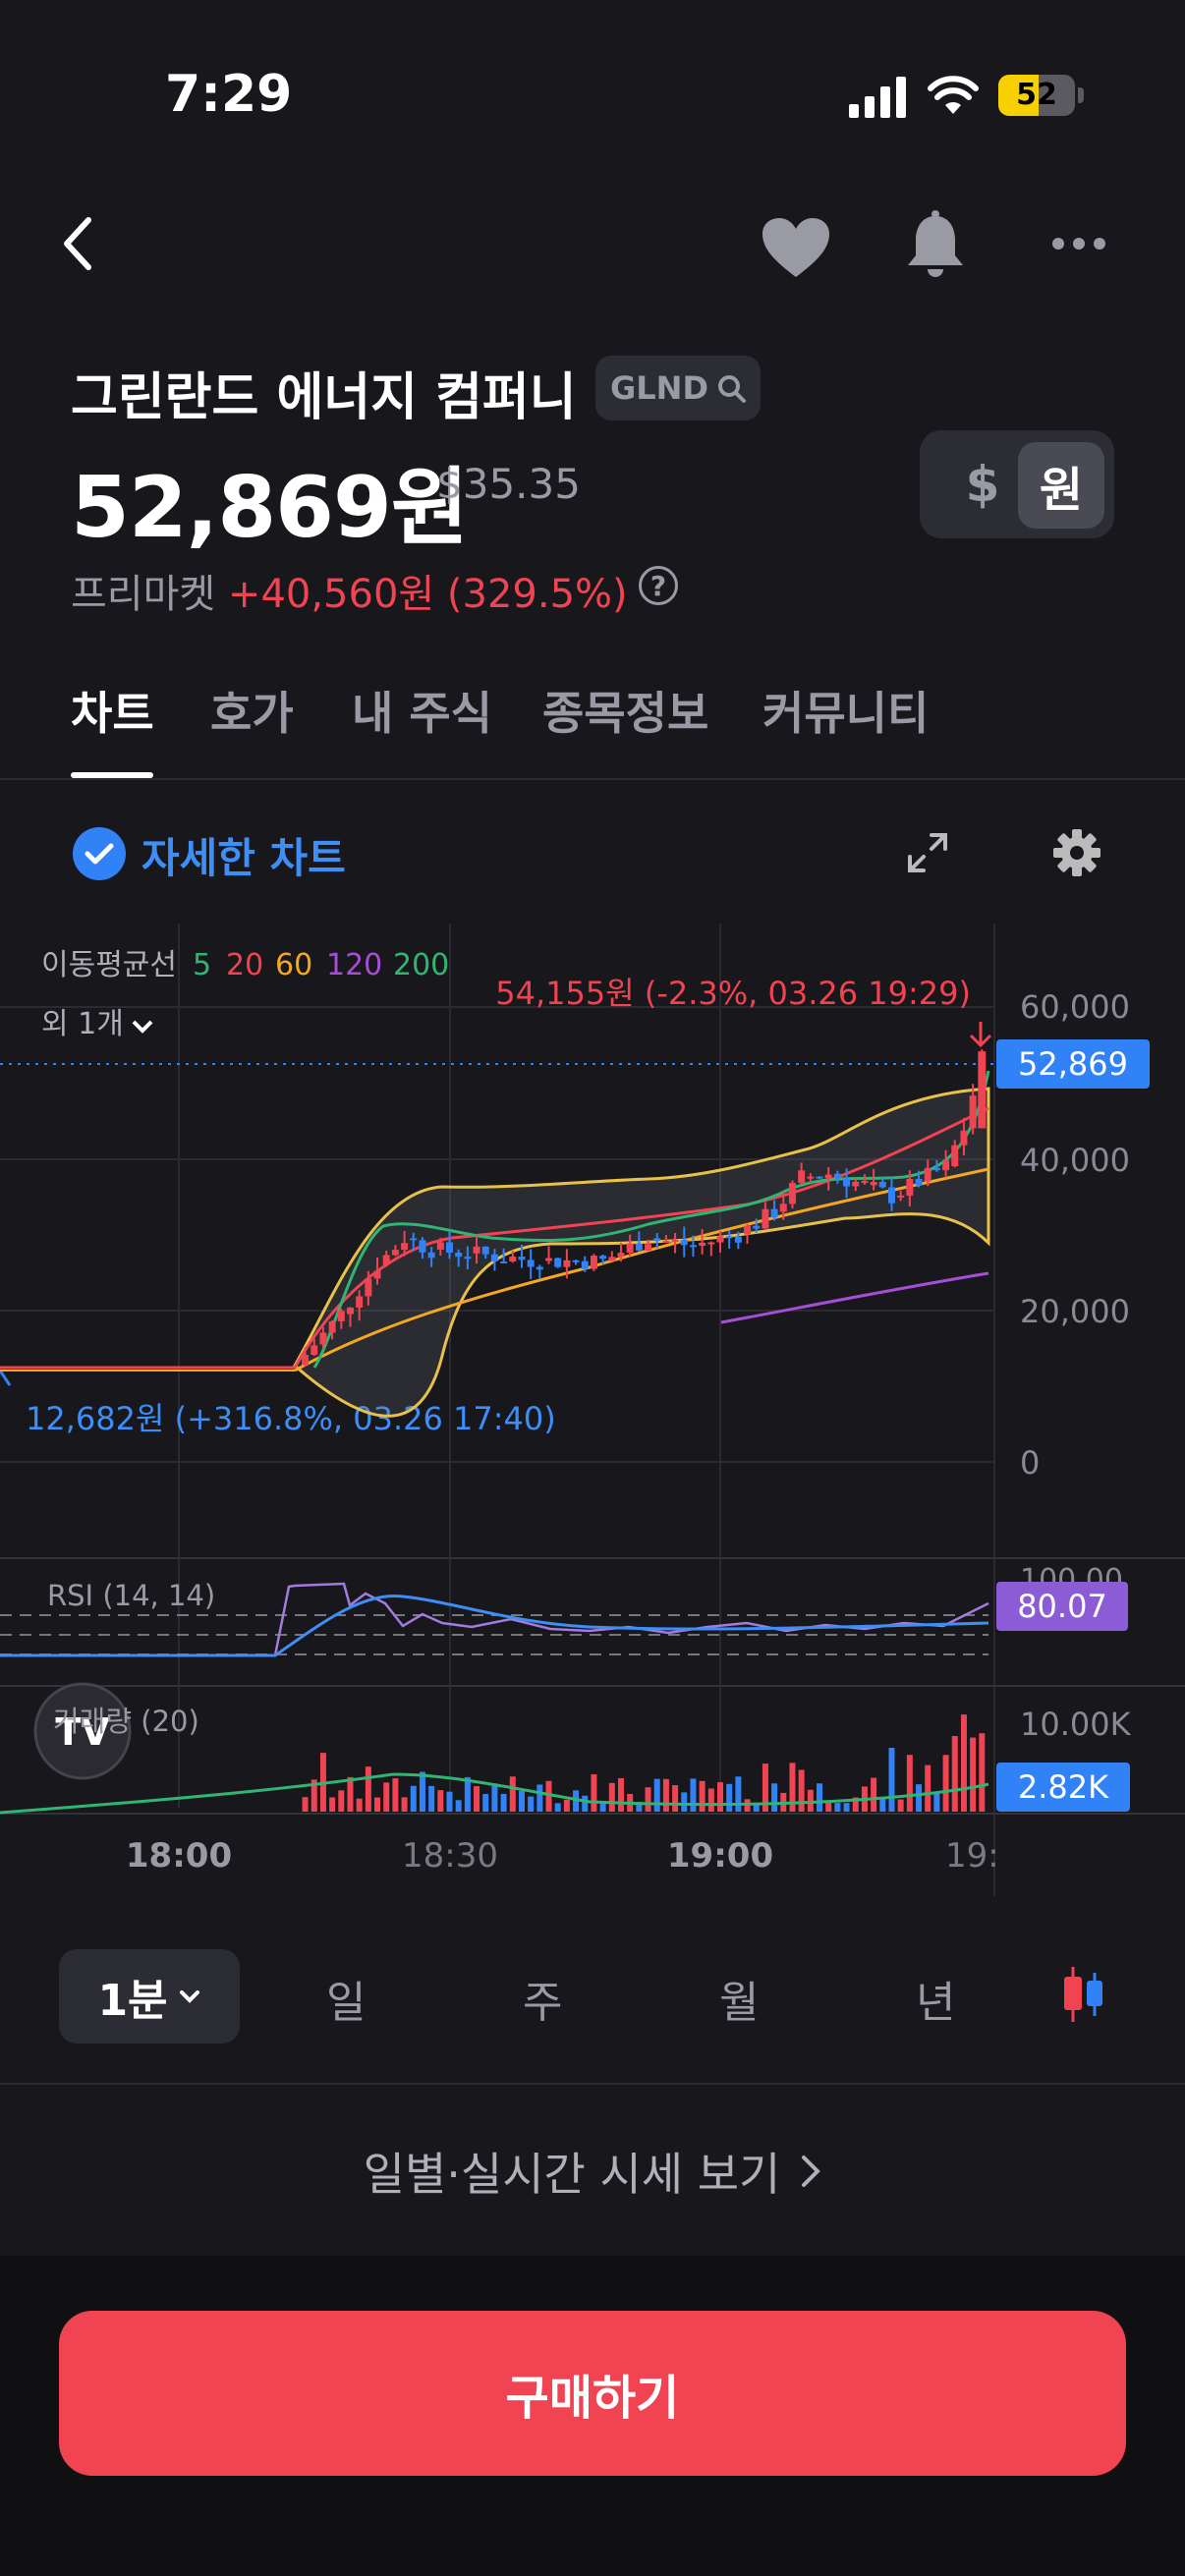 This screenshot has width=1185, height=2576. What do you see at coordinates (6, 1378) in the screenshot?
I see `low-arrow-icon` at bounding box center [6, 1378].